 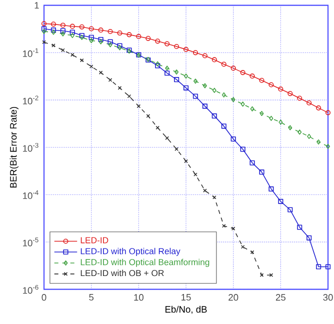 What do you see at coordinates (328, 297) in the screenshot?
I see `x-tick-label: 30` at bounding box center [328, 297].